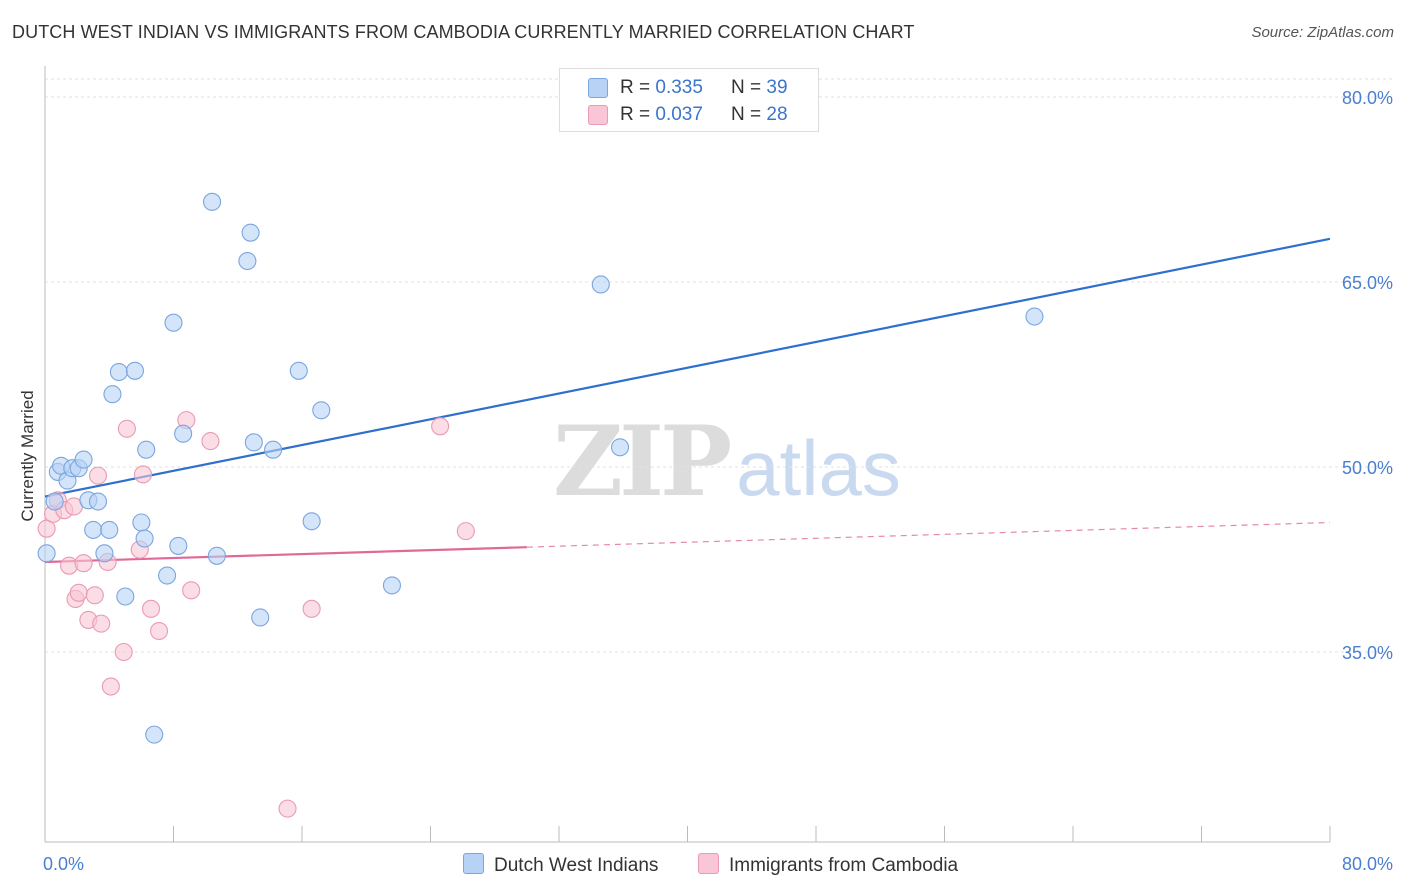 This screenshot has height=892, width=1406. What do you see at coordinates (1367, 653) in the screenshot?
I see `y-tick-label: 35.0%` at bounding box center [1367, 653].